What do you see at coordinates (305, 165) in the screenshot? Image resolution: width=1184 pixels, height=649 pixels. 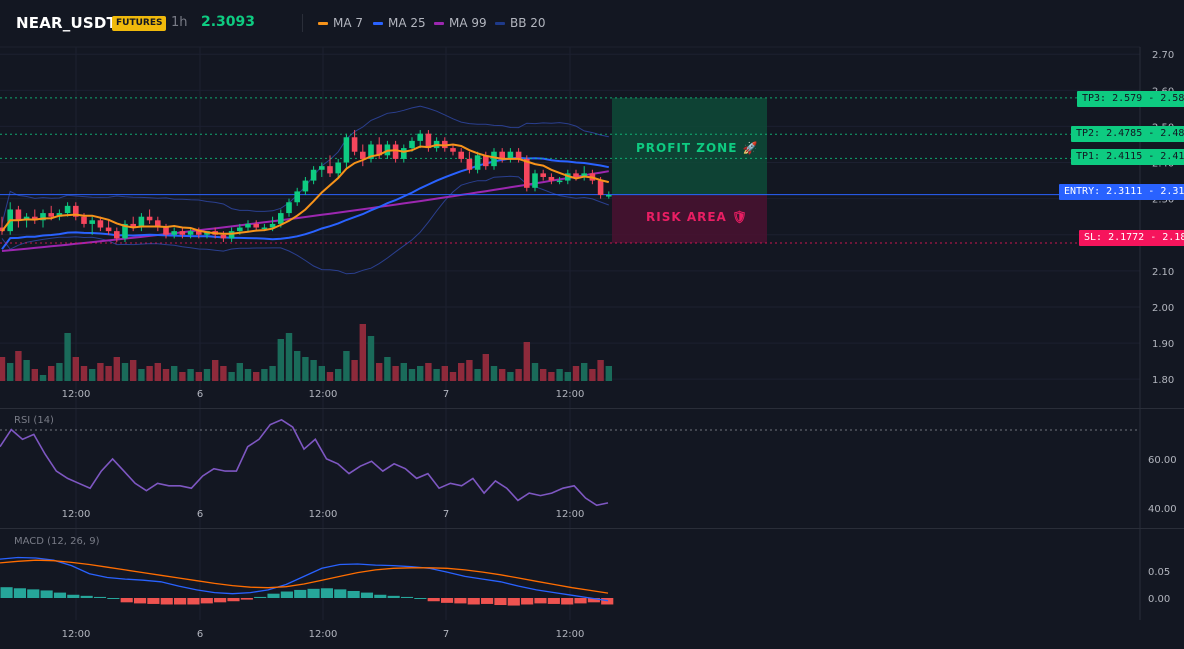 I see `bb-upper-line` at bounding box center [305, 165].